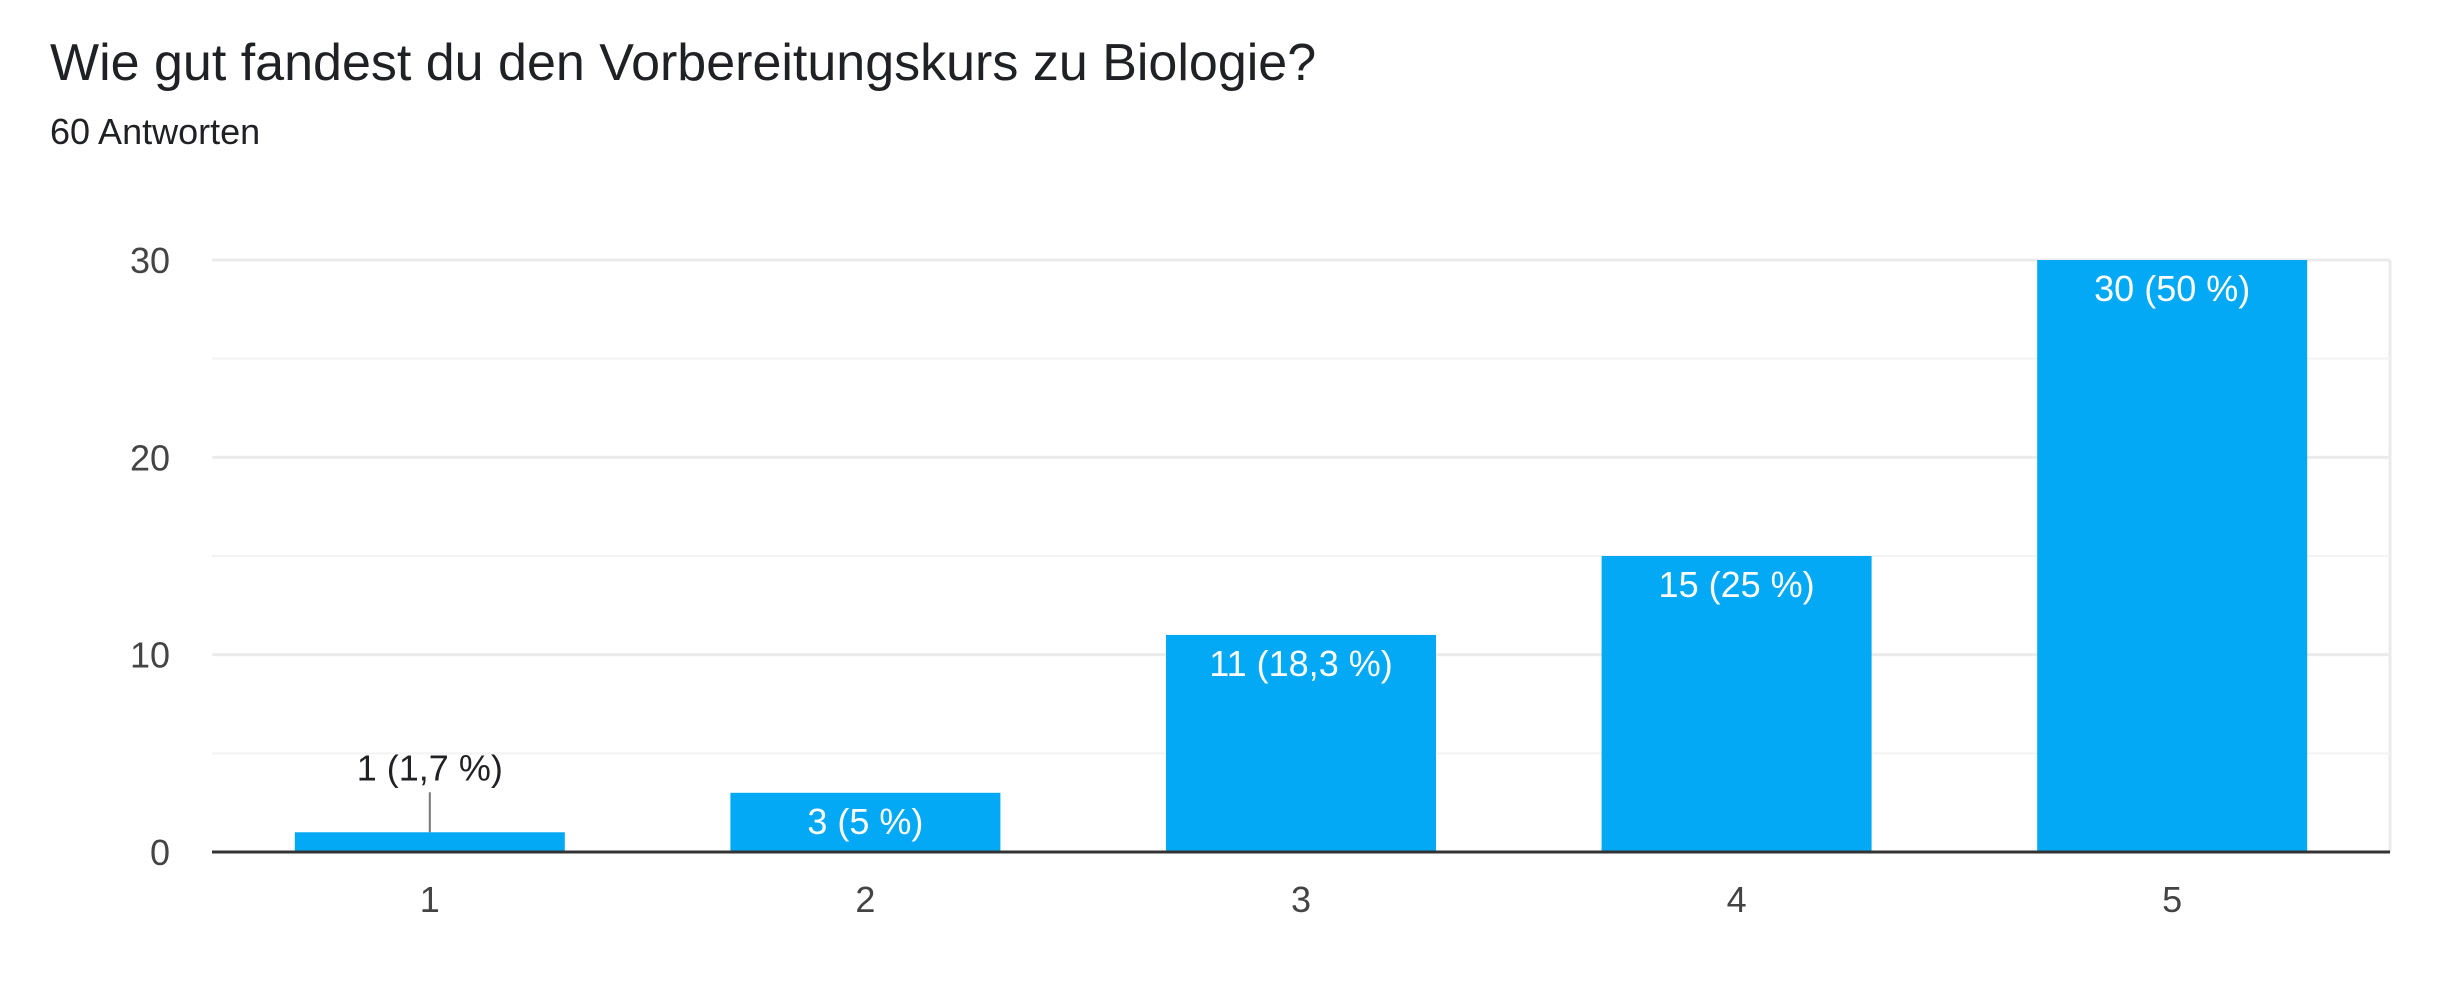 The image size is (2442, 984). I want to click on x-tick-label: 3, so click(1301, 899).